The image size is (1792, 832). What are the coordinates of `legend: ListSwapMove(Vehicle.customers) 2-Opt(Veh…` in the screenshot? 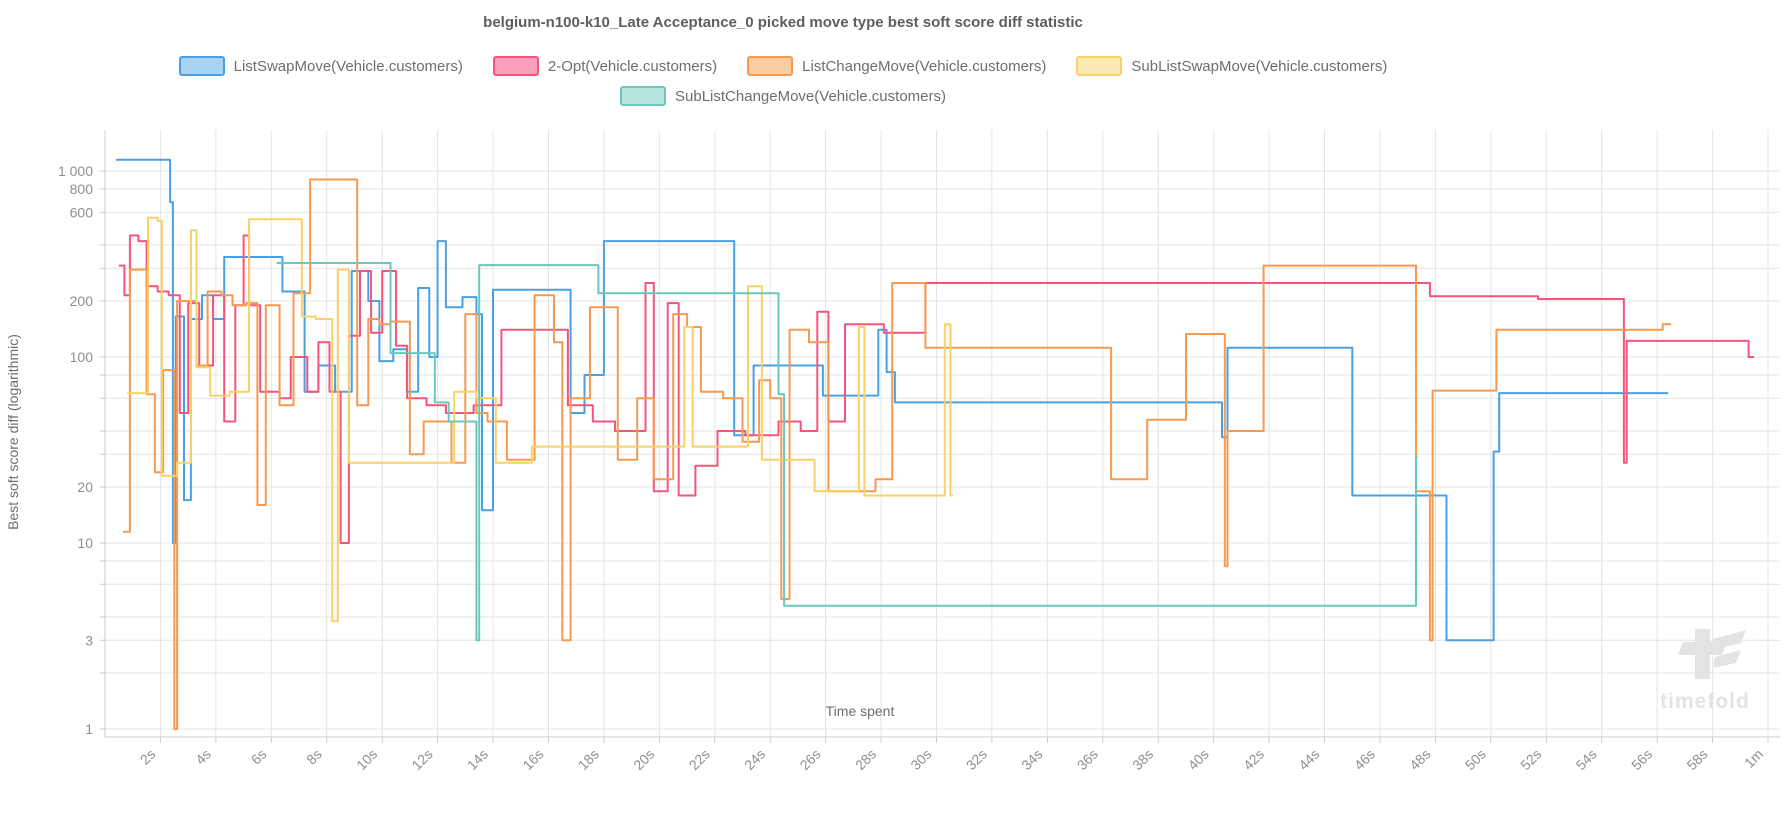 It's located at (783, 86).